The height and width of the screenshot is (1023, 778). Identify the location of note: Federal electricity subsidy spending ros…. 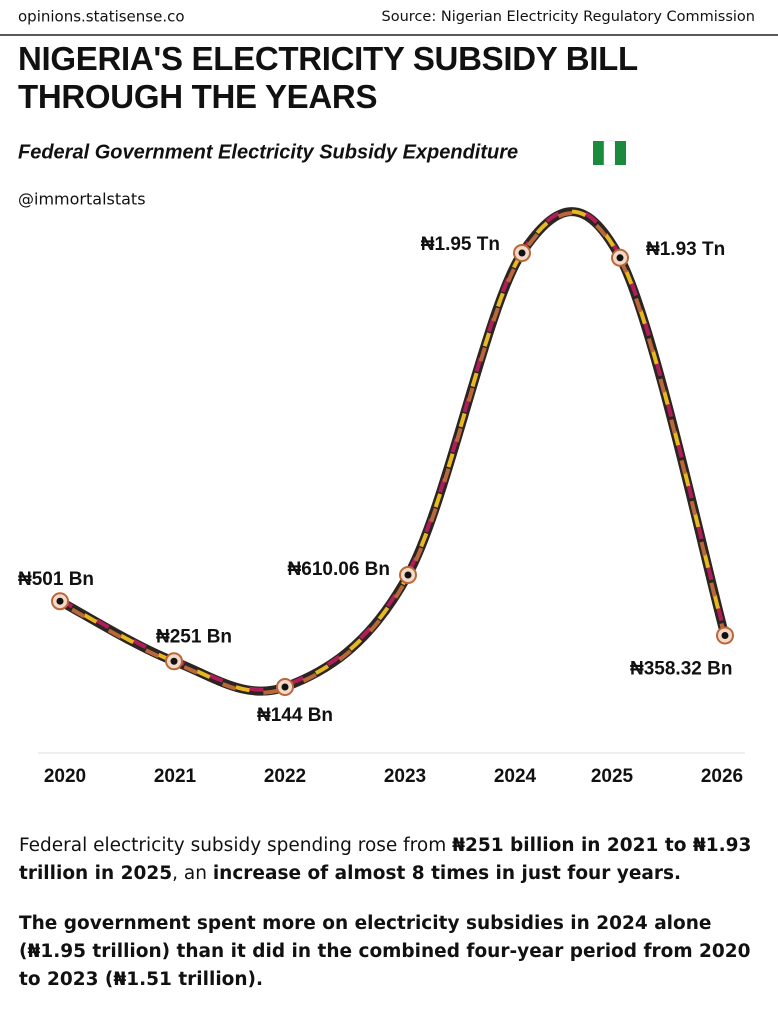
(391, 860).